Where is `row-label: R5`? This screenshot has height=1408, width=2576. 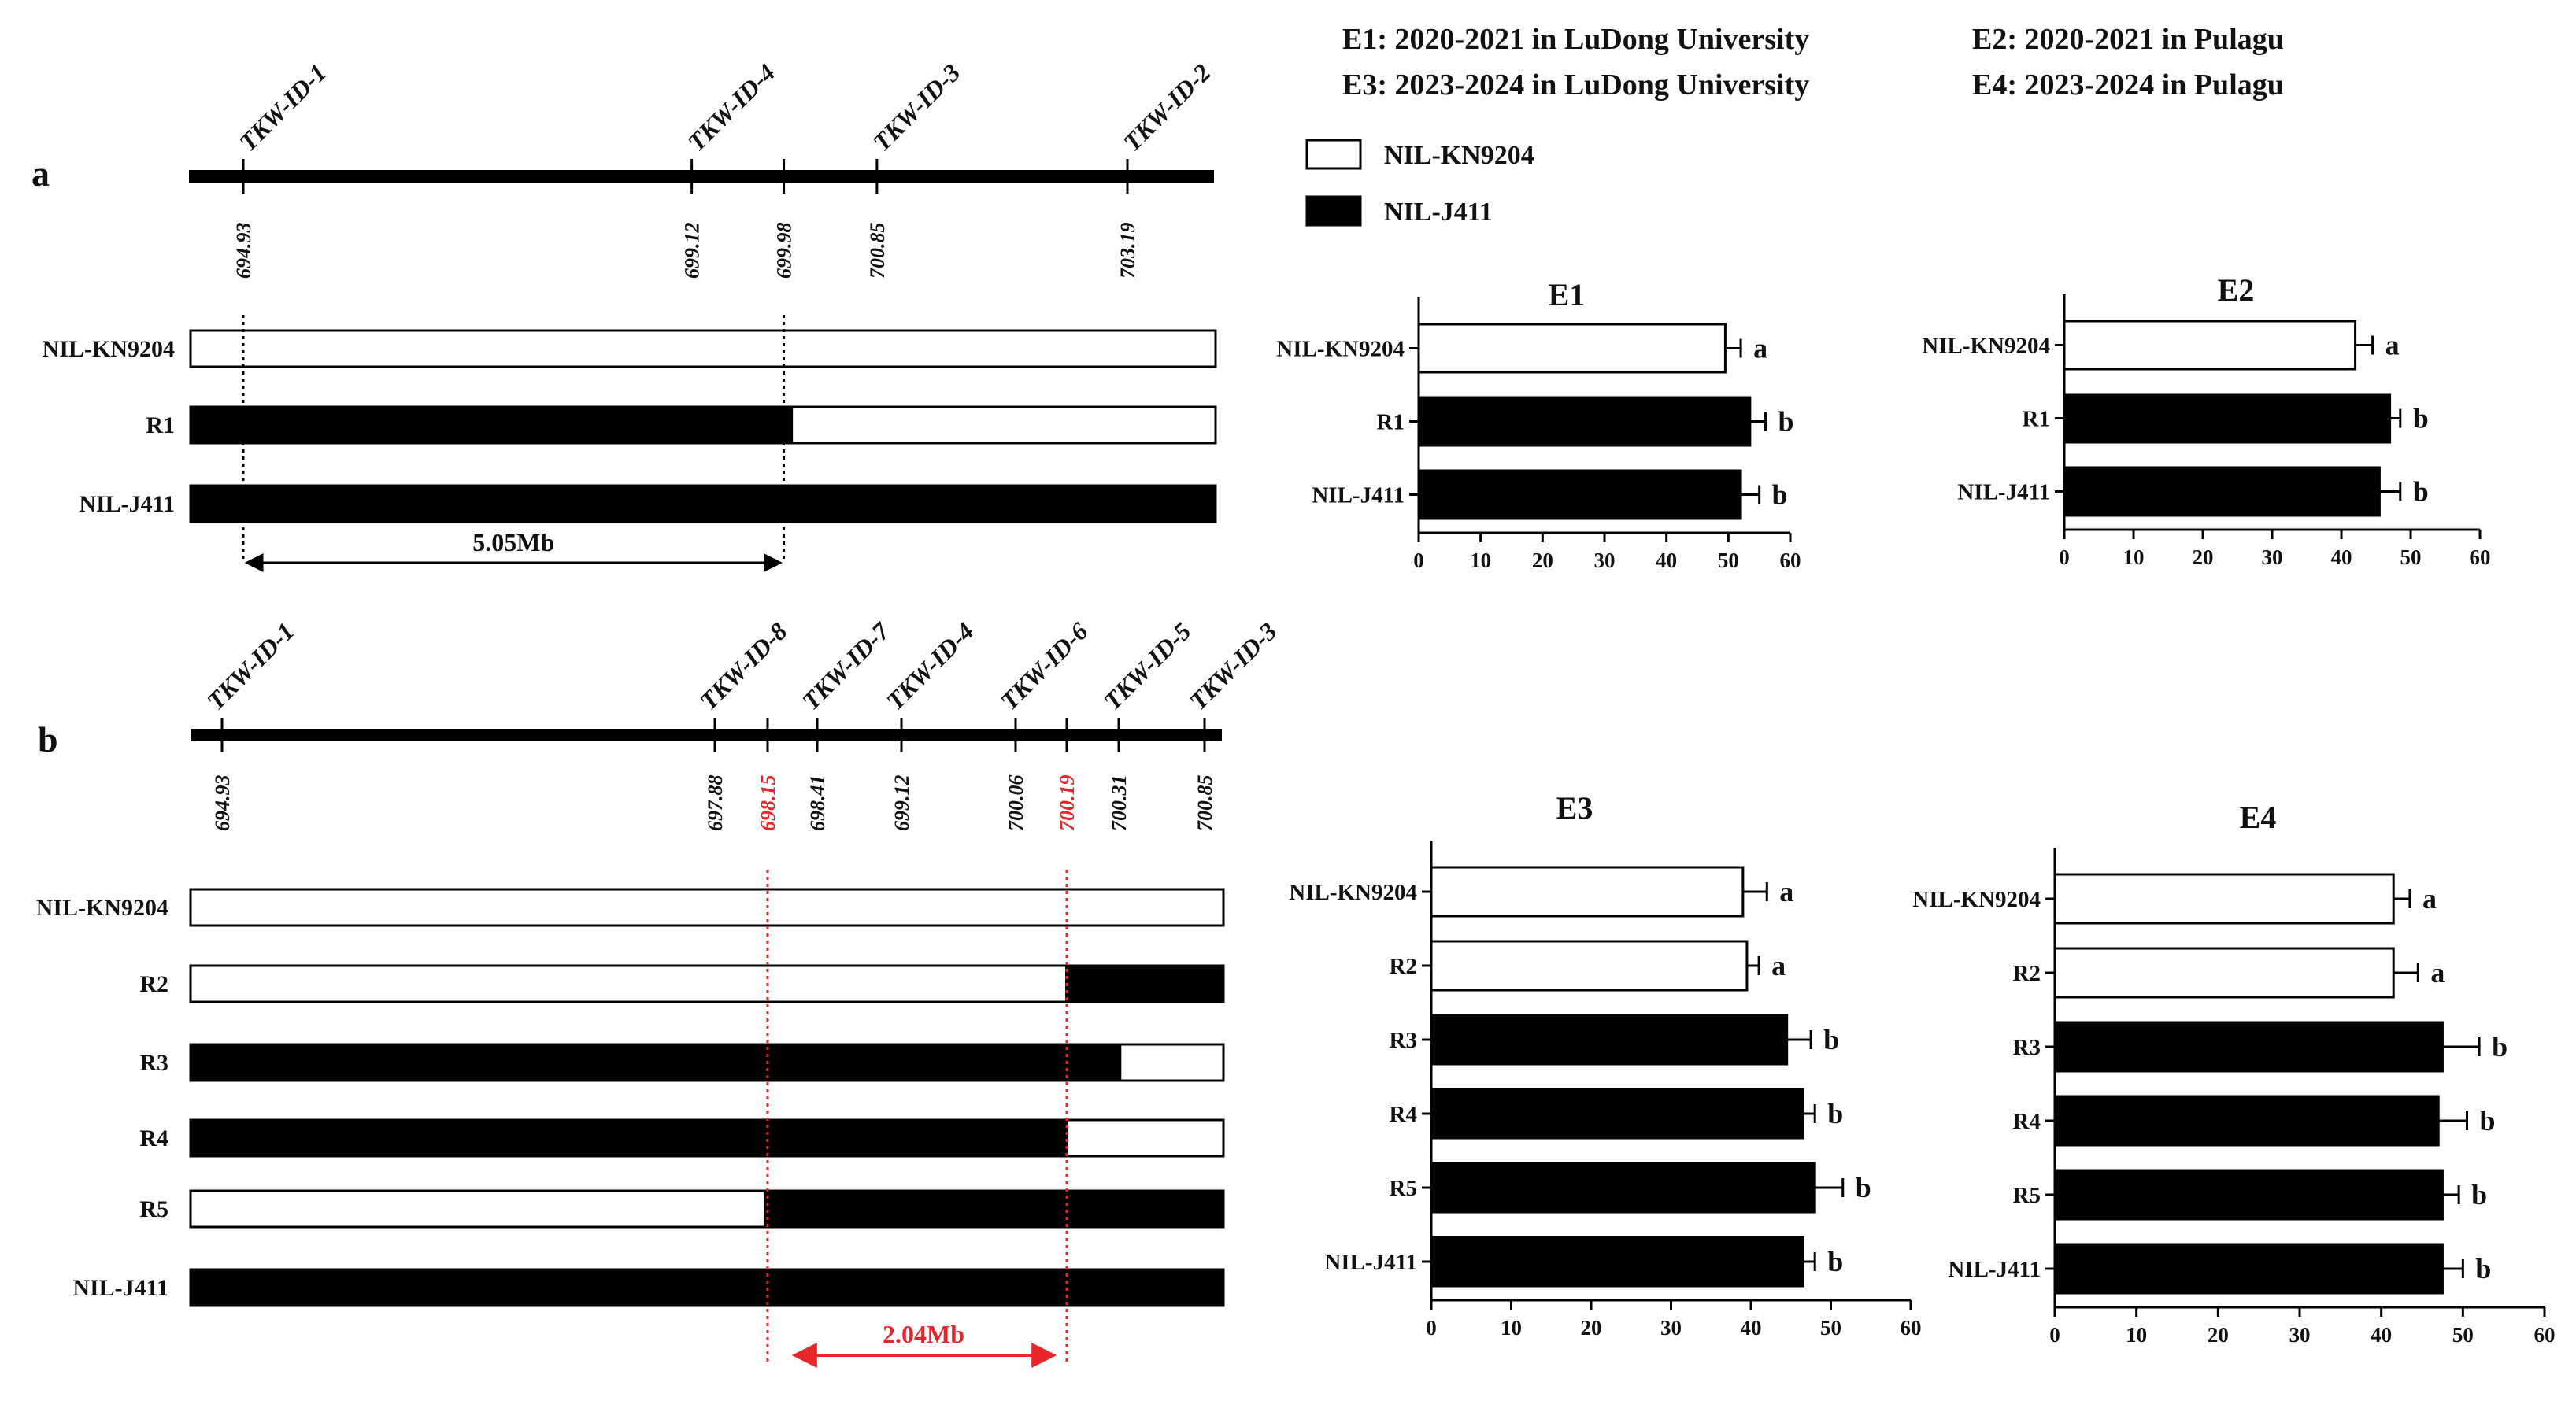 row-label: R5 is located at coordinates (153, 1209).